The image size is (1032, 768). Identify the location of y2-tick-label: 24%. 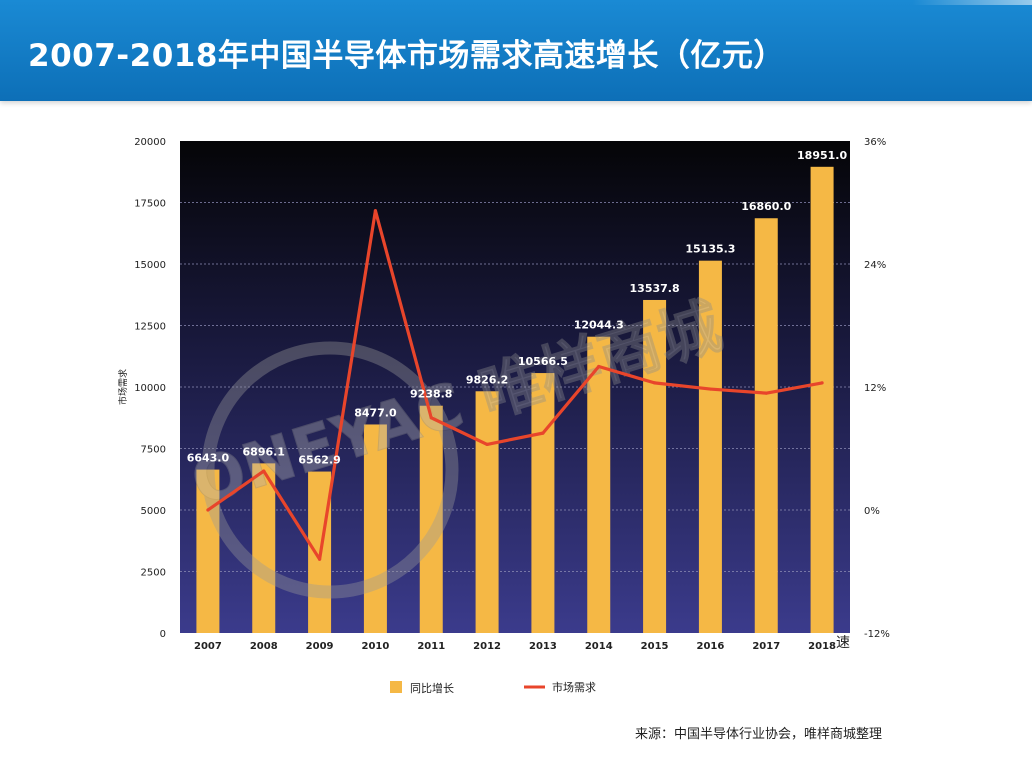
(875, 265).